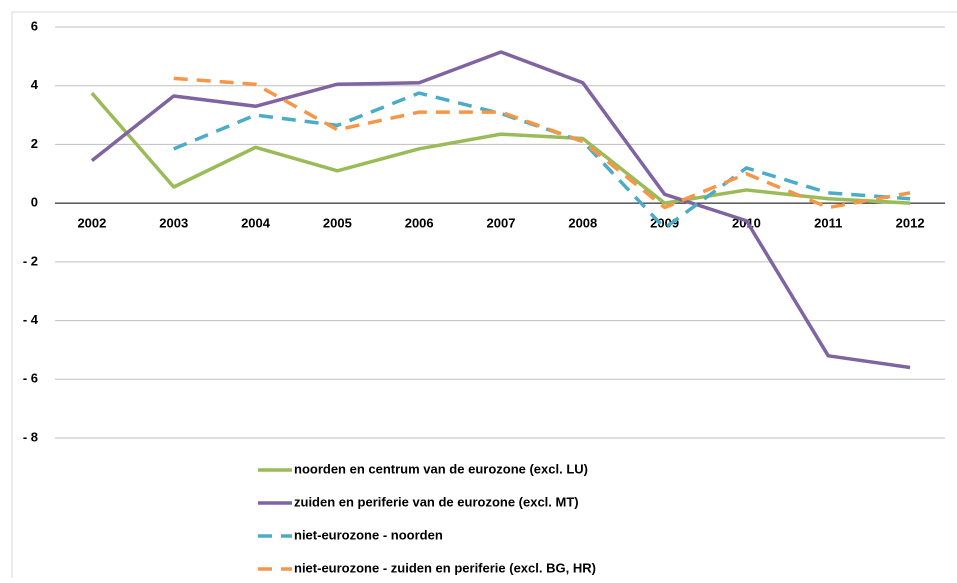 The image size is (957, 583). I want to click on x-tick-label: 2008, so click(582, 223).